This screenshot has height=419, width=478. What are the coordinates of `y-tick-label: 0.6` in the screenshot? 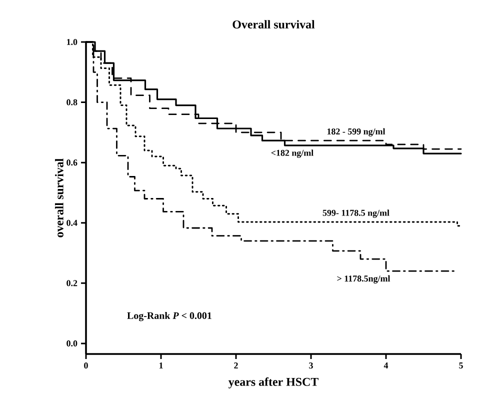 It's located at (72, 163).